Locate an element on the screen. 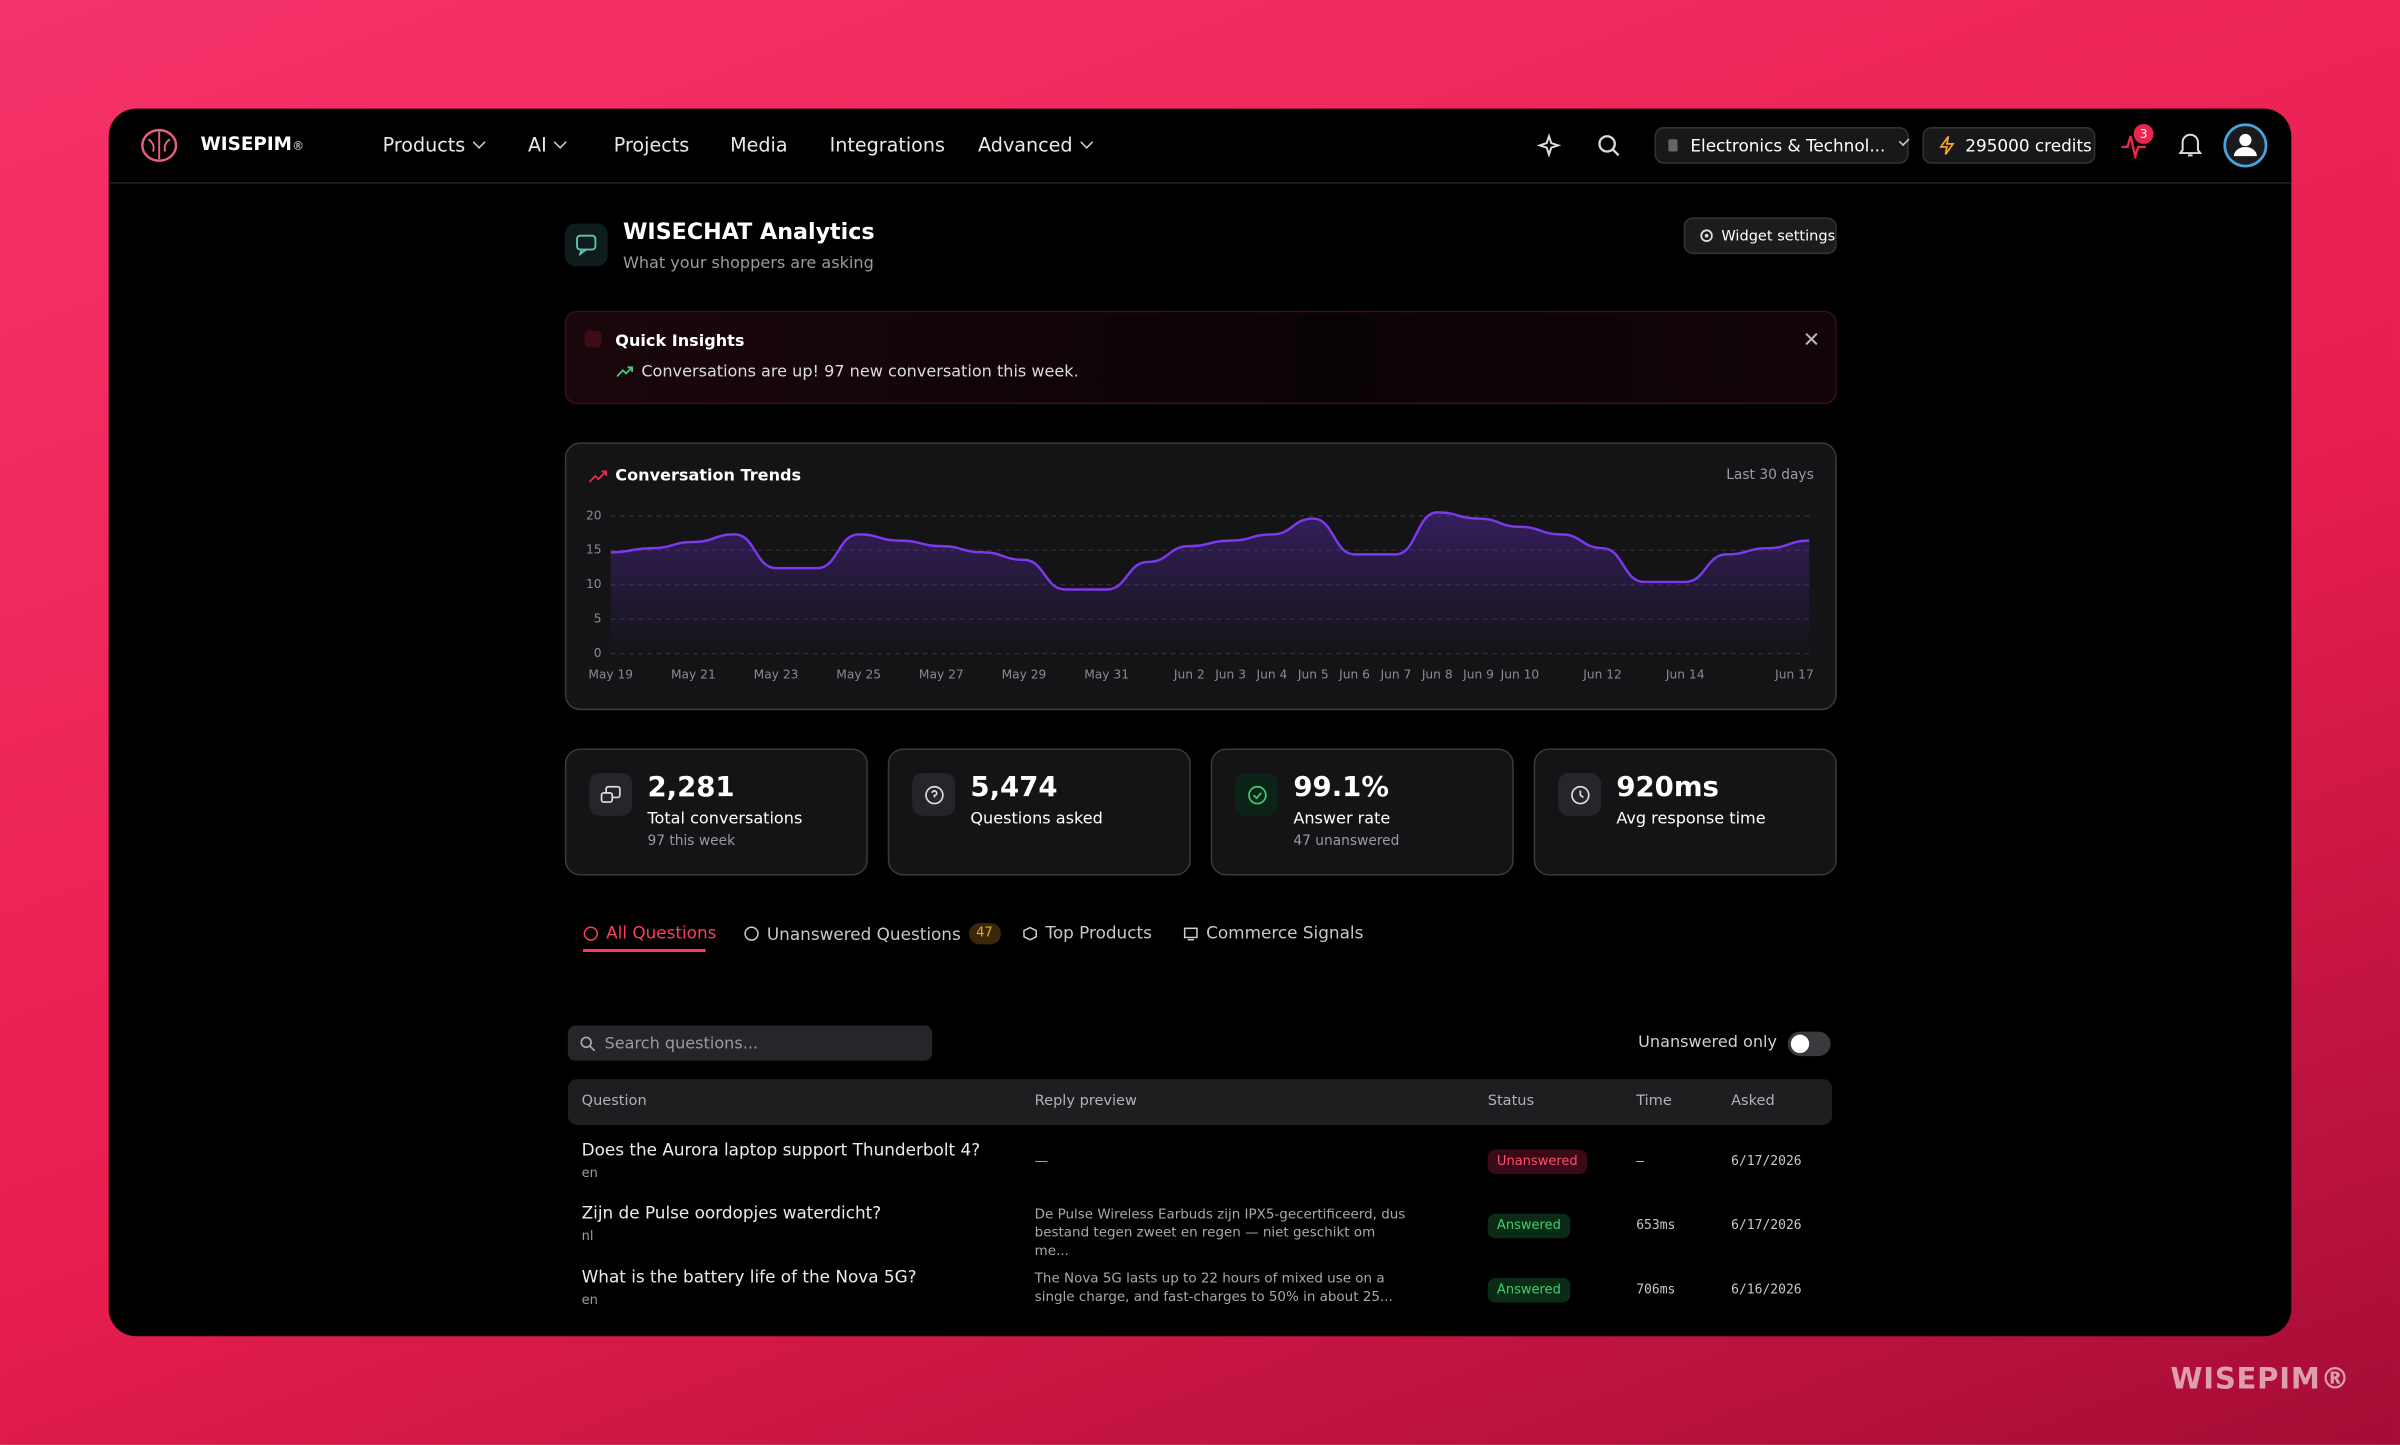 This screenshot has height=1445, width=2400. stat-note: 97 this week is located at coordinates (691, 842).